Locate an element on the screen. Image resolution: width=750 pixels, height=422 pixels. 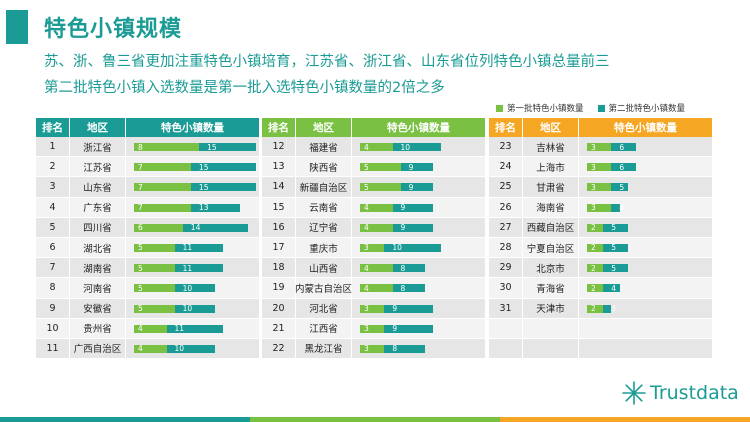
table-row: 21 江西省 9 3 is located at coordinates (374, 328).